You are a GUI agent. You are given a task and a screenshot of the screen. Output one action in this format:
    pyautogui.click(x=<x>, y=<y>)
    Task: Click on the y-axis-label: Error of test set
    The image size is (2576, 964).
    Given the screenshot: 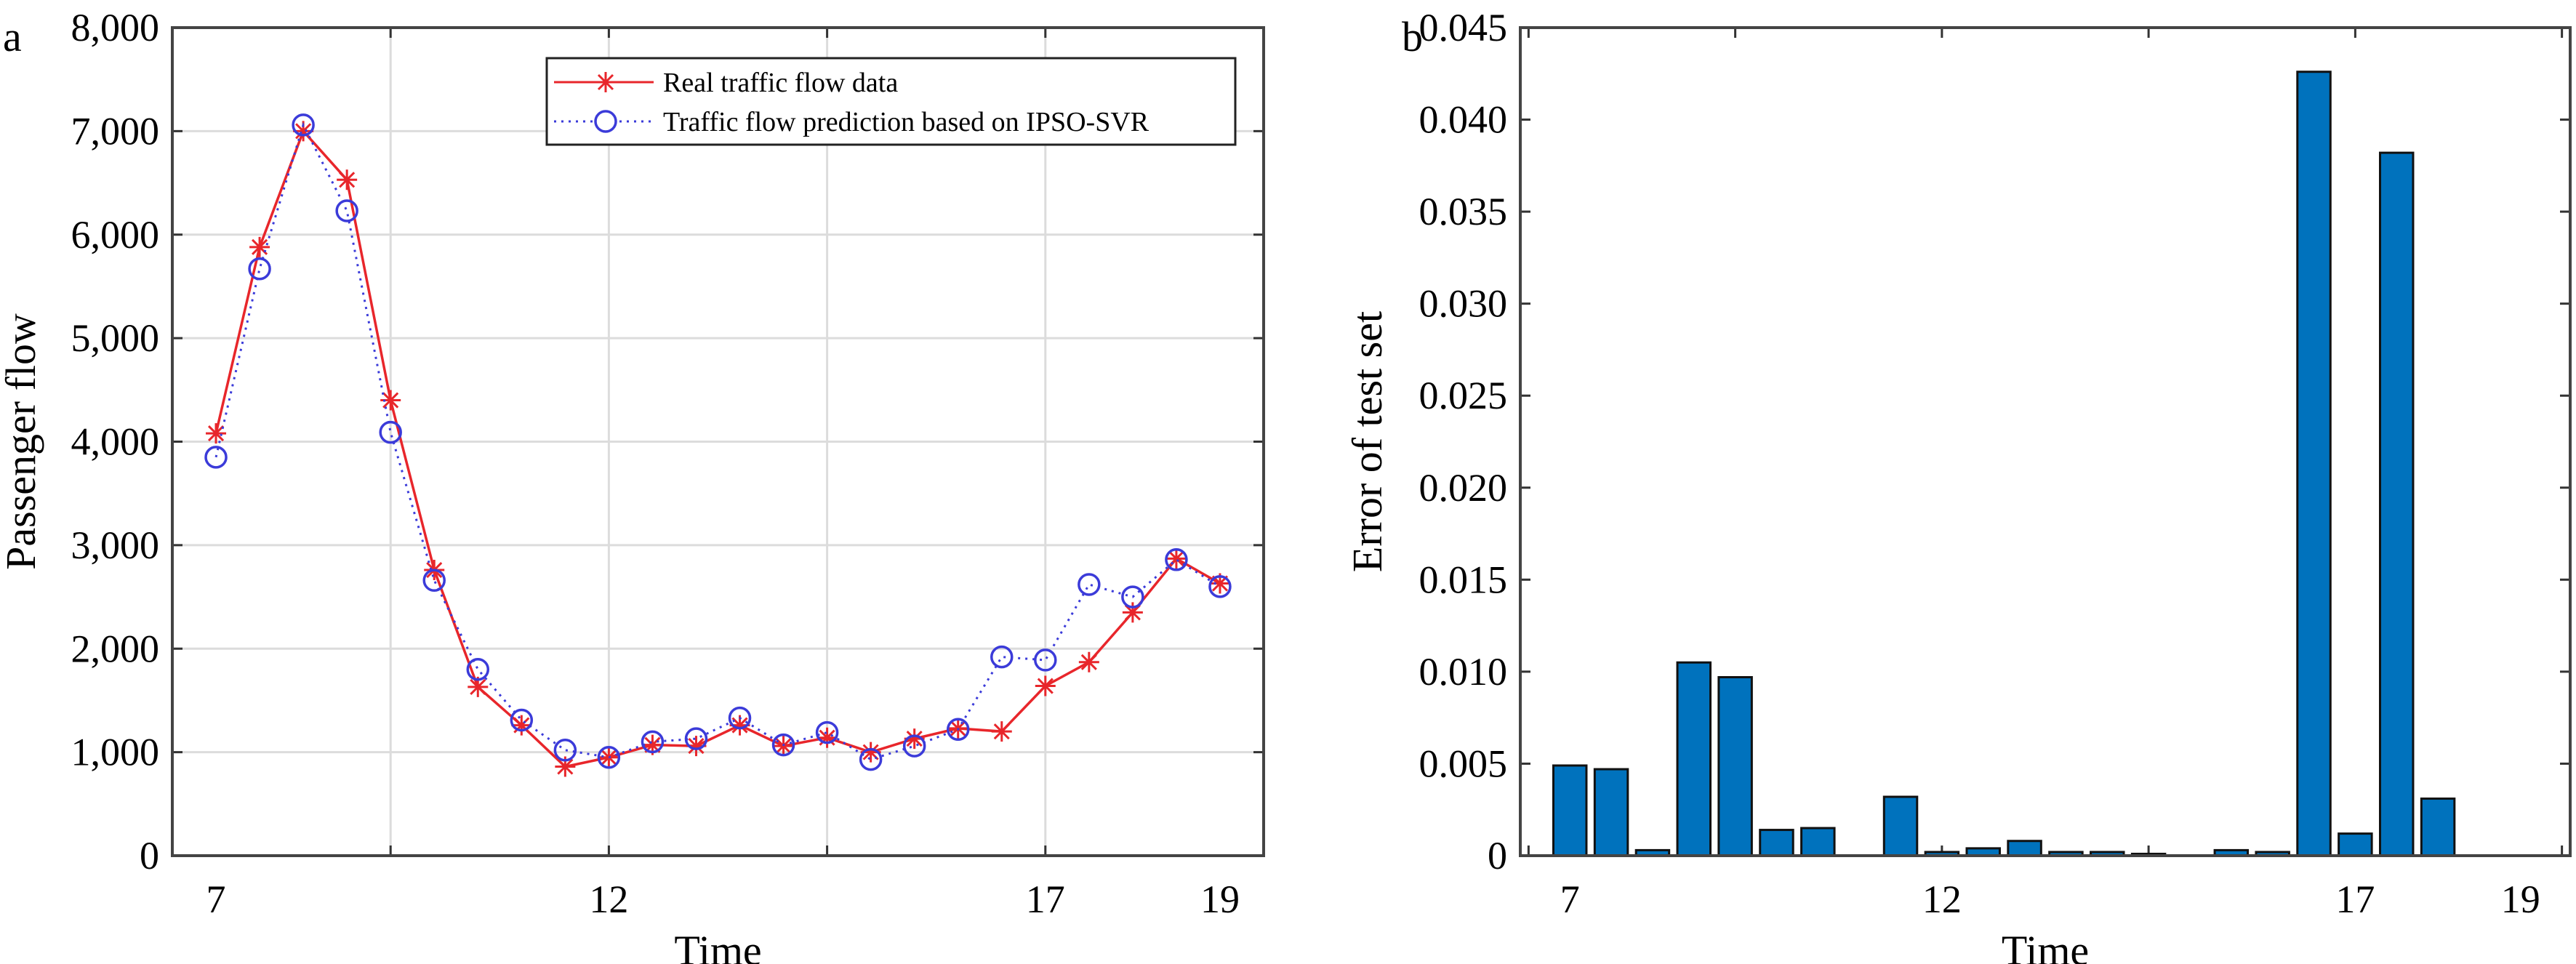 What is the action you would take?
    pyautogui.click(x=1367, y=441)
    